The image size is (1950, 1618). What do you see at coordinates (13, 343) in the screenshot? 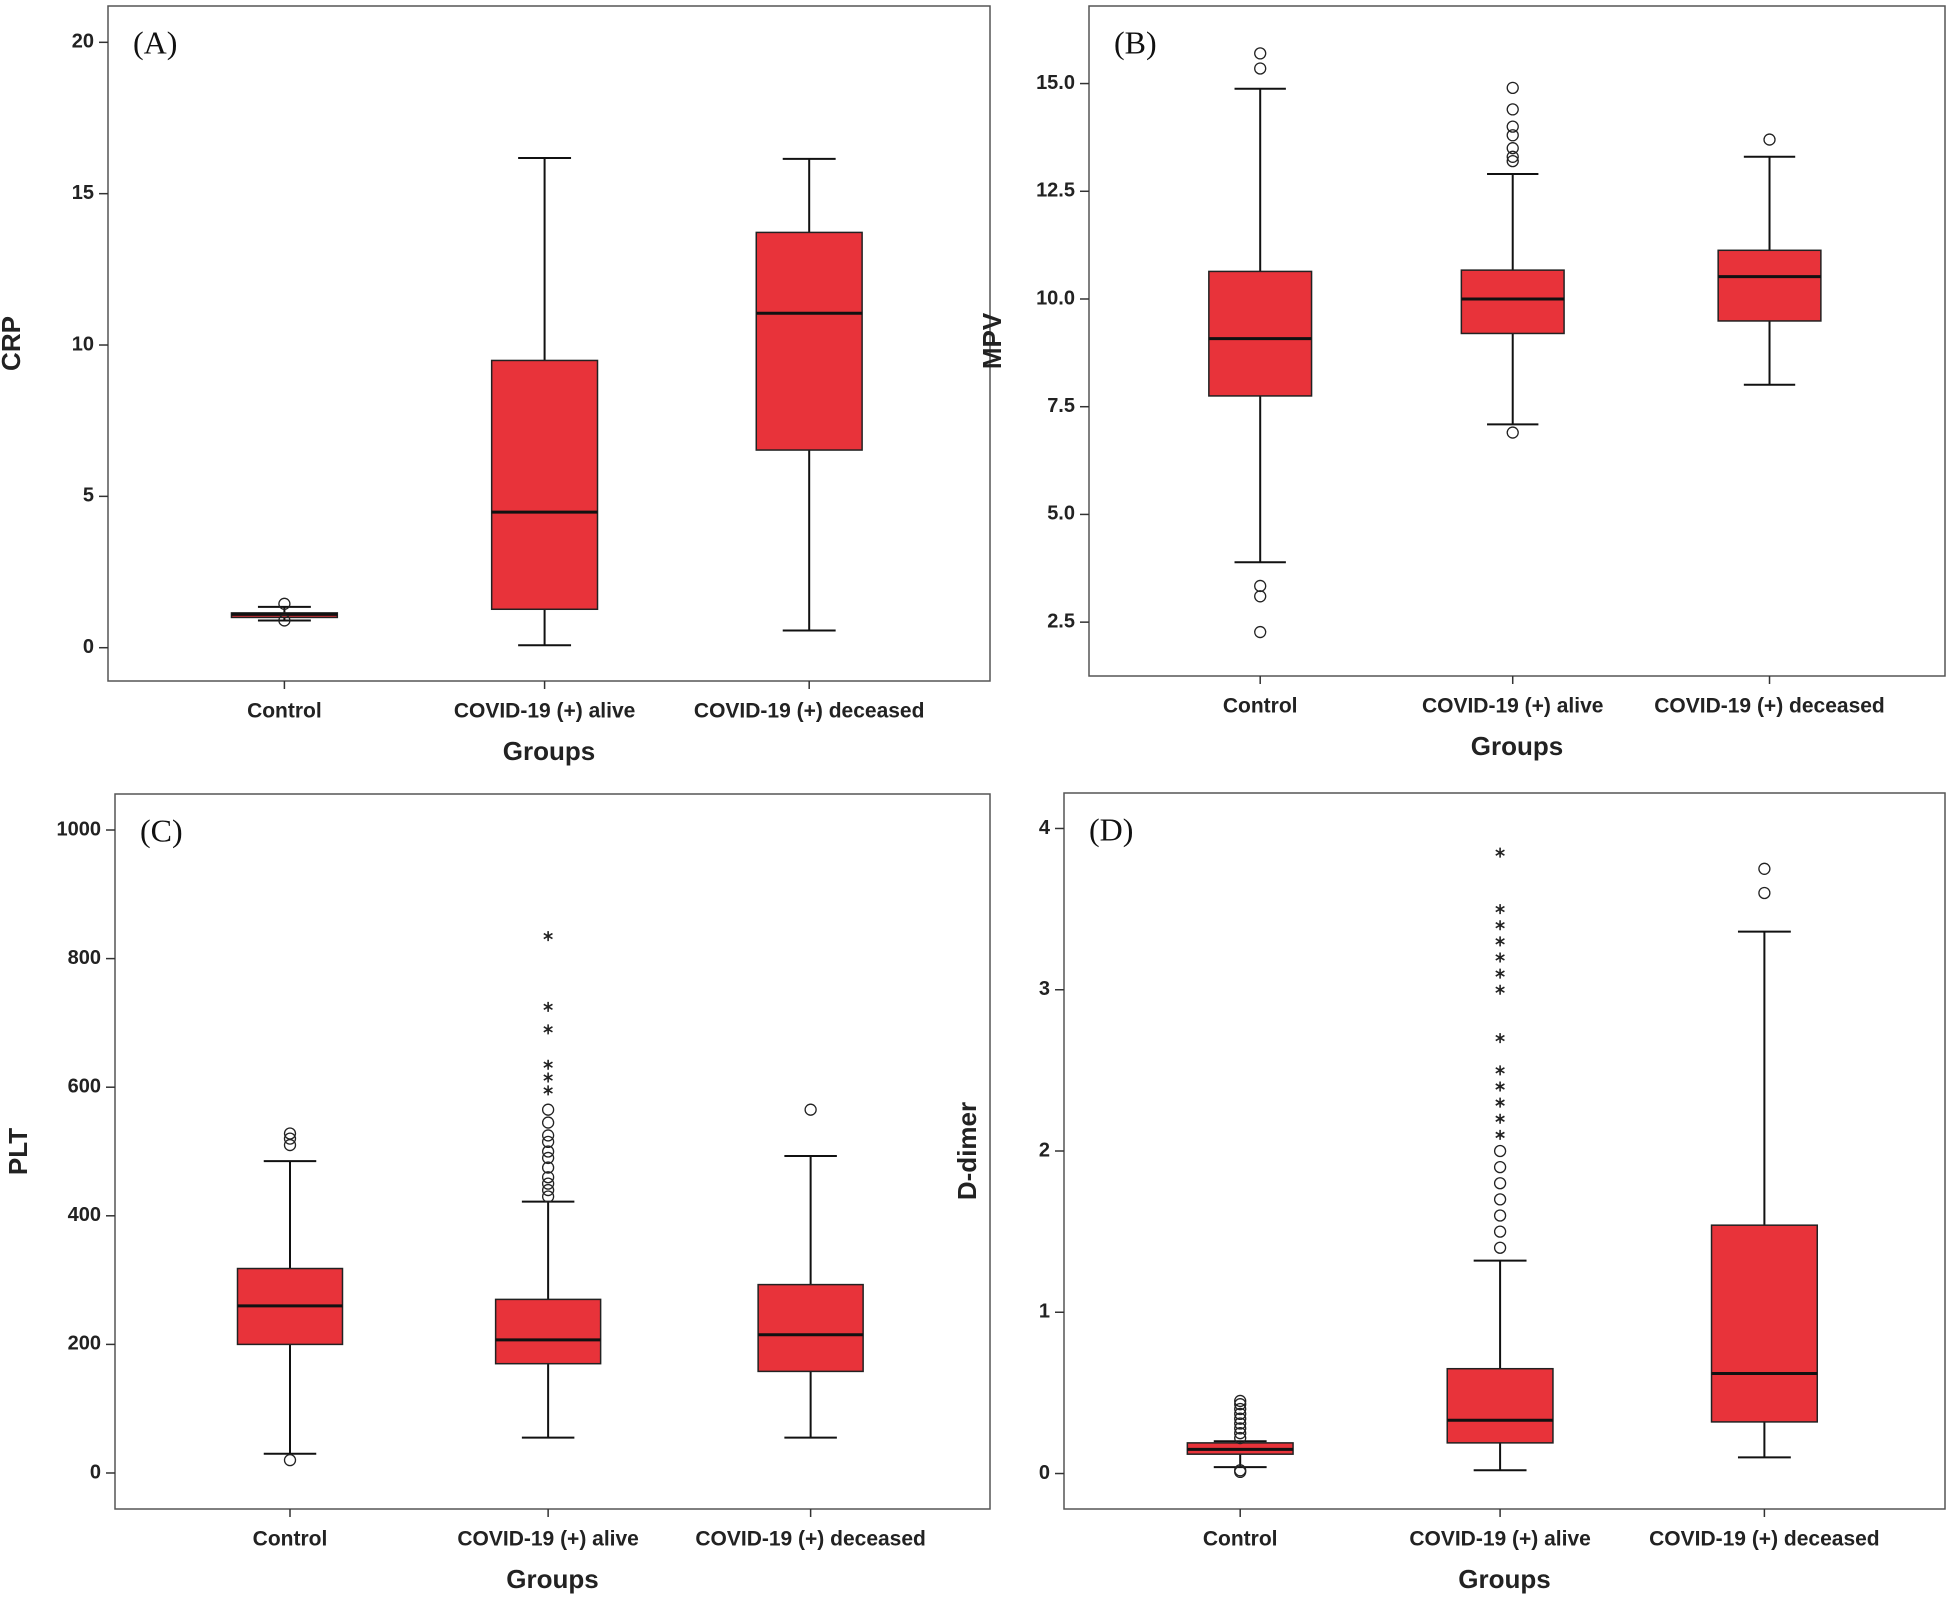
I see `y-axis-label: CRP` at bounding box center [13, 343].